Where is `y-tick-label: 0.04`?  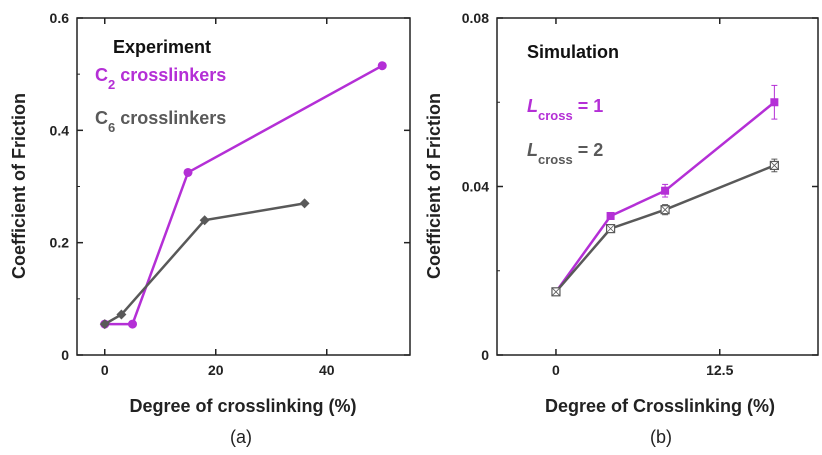
y-tick-label: 0.04 is located at coordinates (475, 187).